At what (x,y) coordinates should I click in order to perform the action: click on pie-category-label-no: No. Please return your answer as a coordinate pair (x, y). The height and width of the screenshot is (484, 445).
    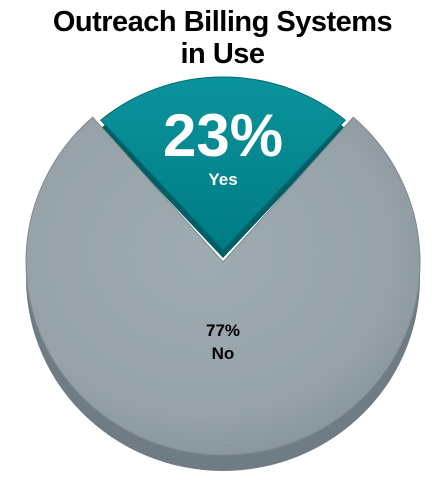
    Looking at the image, I should click on (223, 353).